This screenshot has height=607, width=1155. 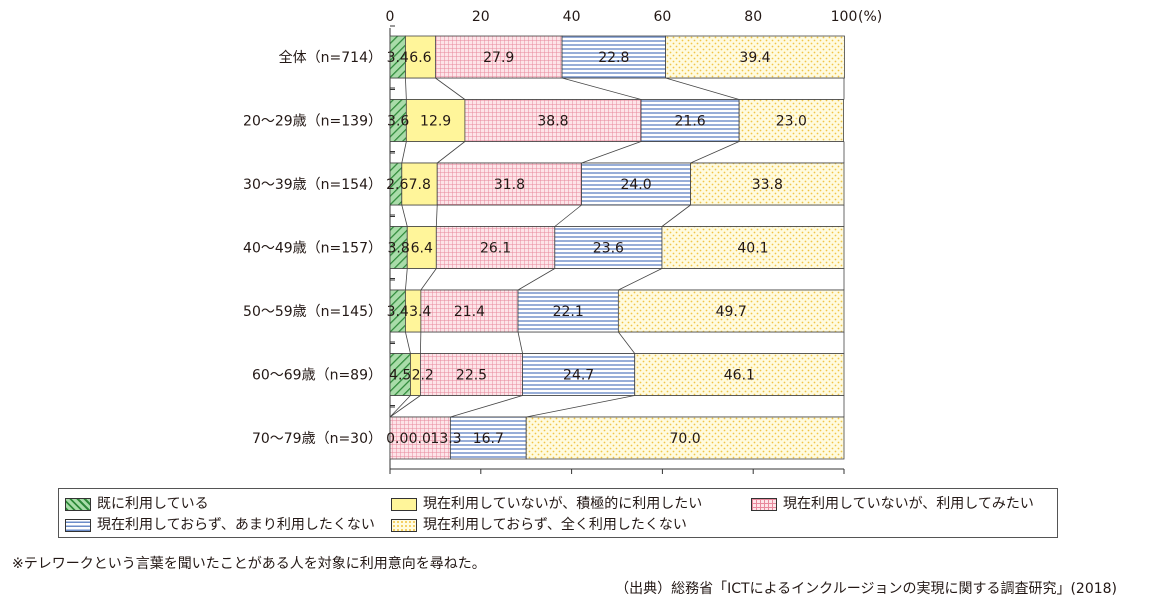 I want to click on data-label: 6.4, so click(x=422, y=249).